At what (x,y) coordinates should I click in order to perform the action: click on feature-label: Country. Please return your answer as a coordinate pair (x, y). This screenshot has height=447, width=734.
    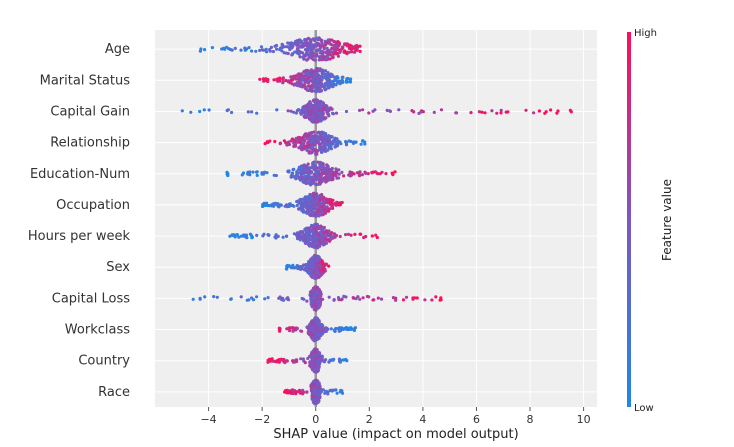
    Looking at the image, I should click on (104, 361).